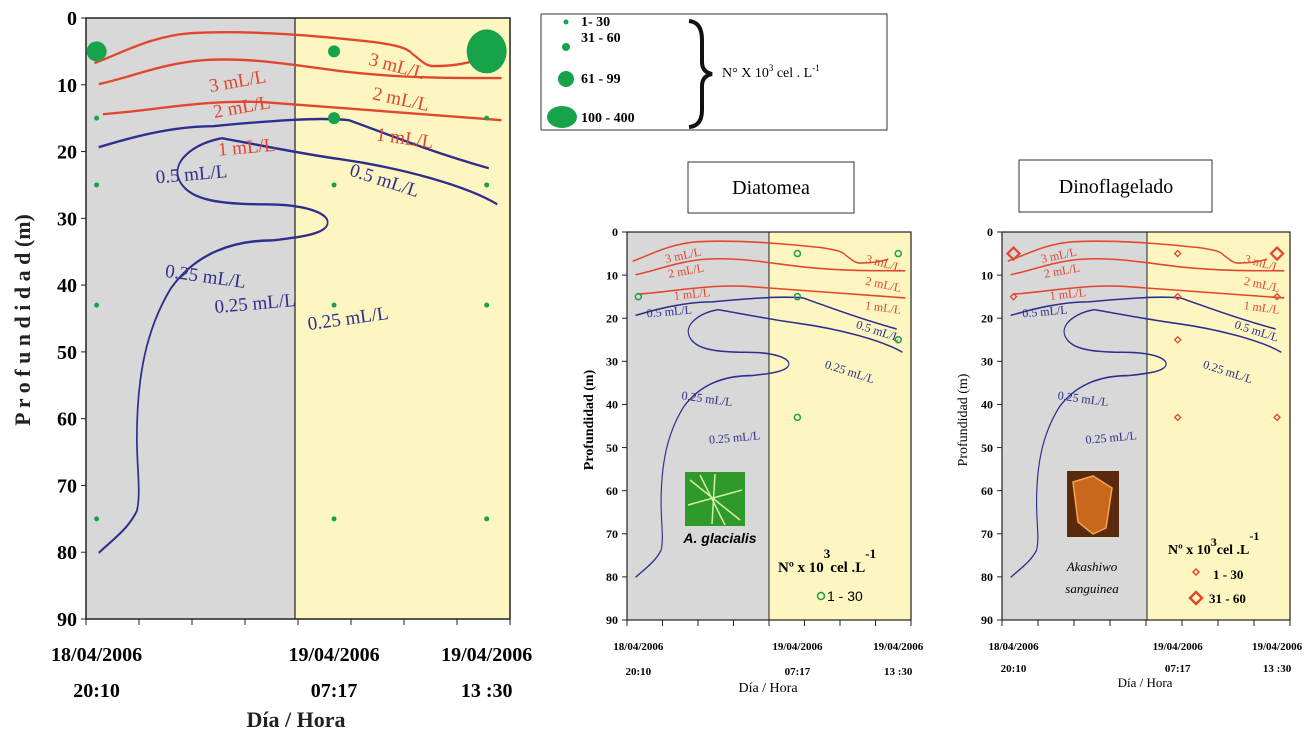 The width and height of the screenshot is (1313, 735). What do you see at coordinates (566, 22) in the screenshot?
I see `legend-marker-small` at bounding box center [566, 22].